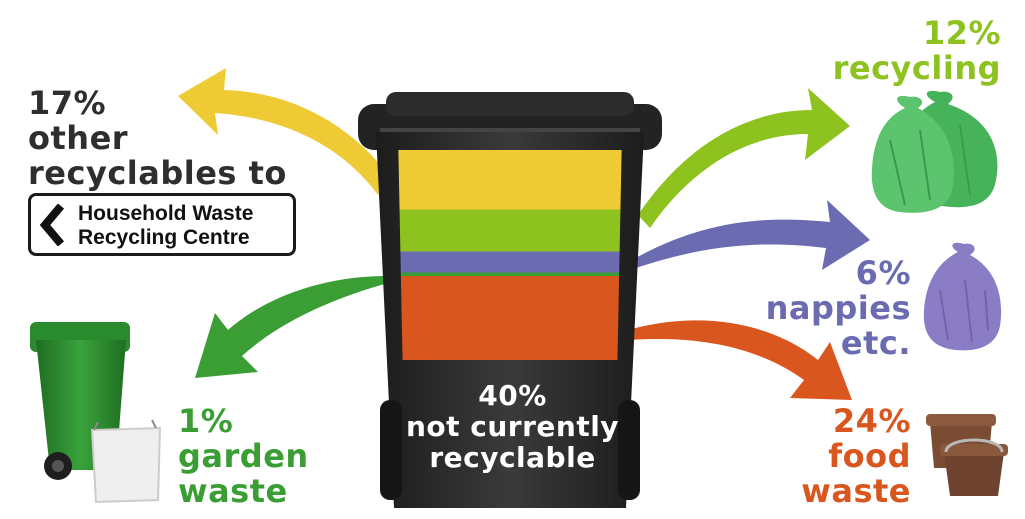 This screenshot has height=519, width=1025. I want to click on sign-line2: Recycling Centre, so click(164, 237).